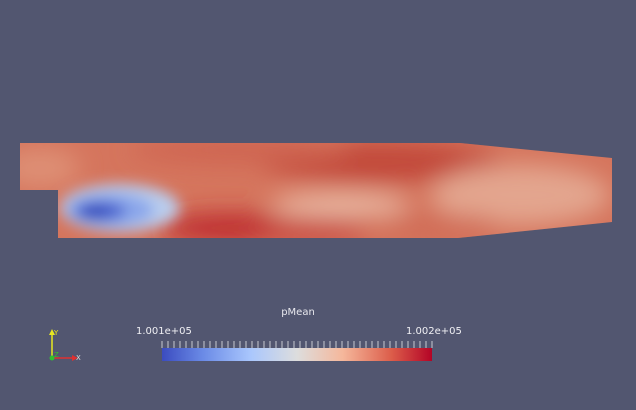  I want to click on y-axis-arrow, so click(52, 332).